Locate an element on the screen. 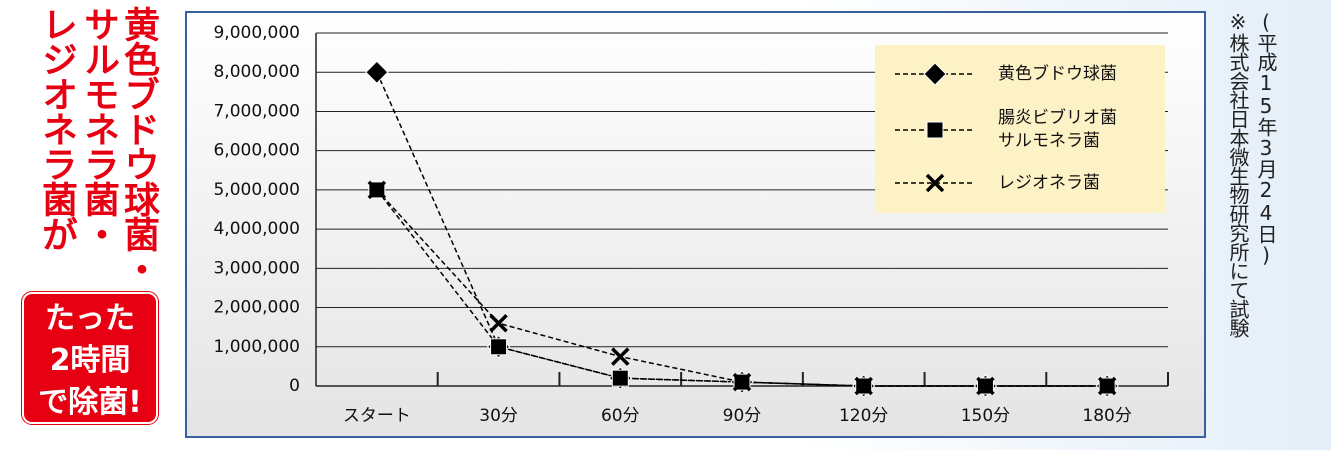 The image size is (1331, 450). headline: レジオネラ菌が is located at coordinates (56, 128).